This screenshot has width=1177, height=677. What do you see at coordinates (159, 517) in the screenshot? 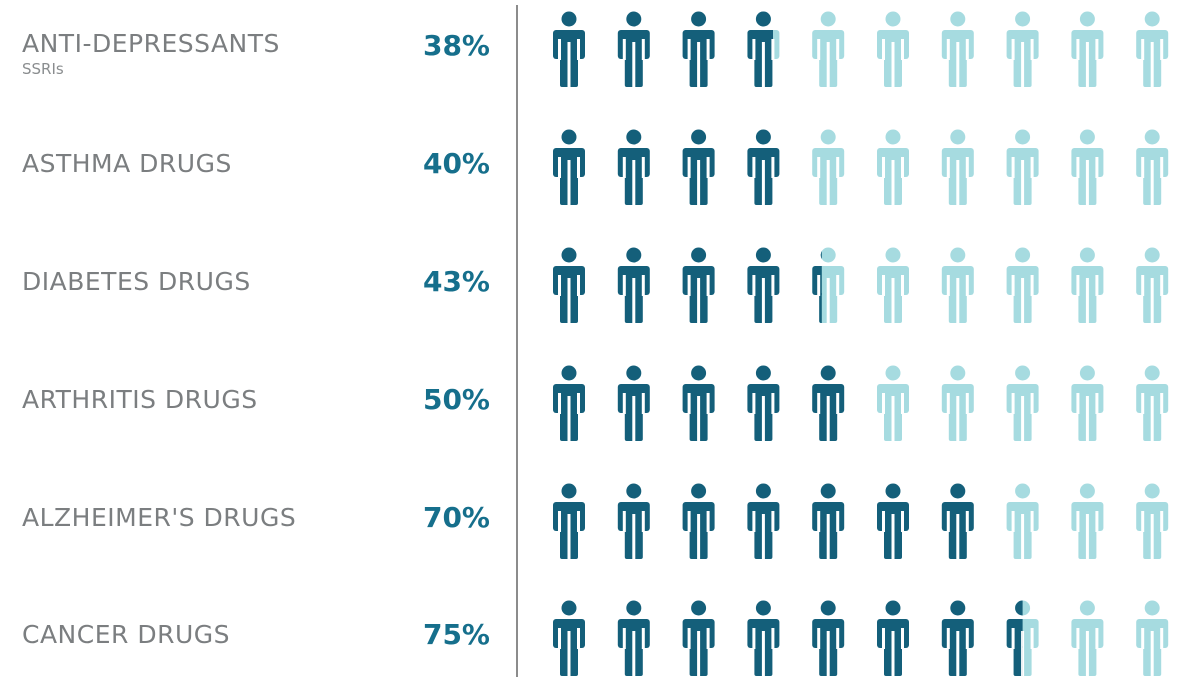
I see `row-label: ALZHEIMER'S DRUGS` at bounding box center [159, 517].